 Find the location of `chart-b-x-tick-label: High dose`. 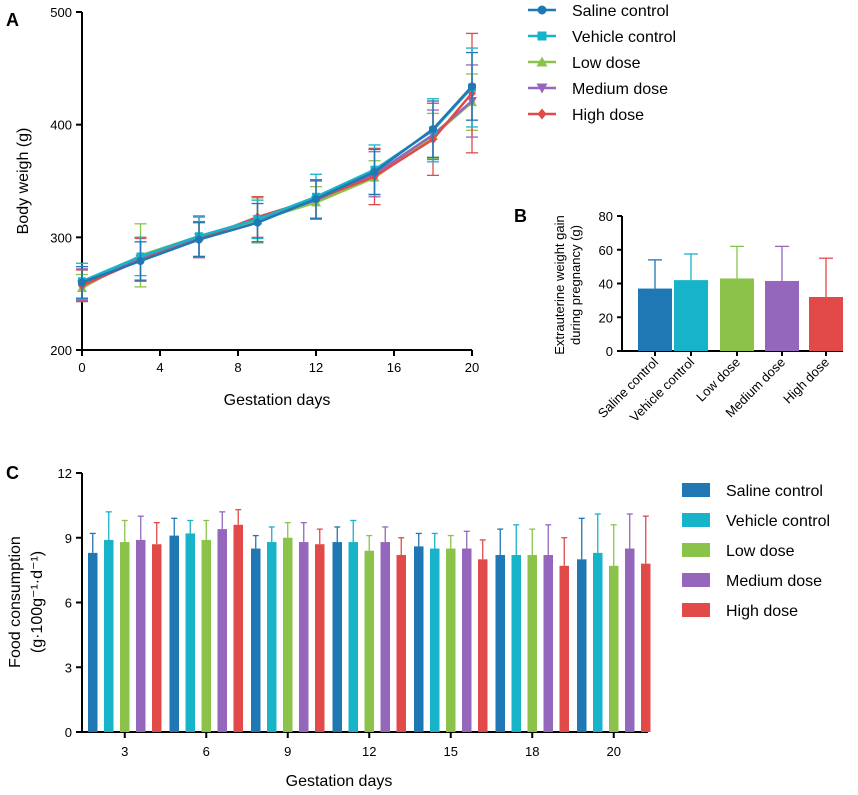

chart-b-x-tick-label: High dose is located at coordinates (806, 381).